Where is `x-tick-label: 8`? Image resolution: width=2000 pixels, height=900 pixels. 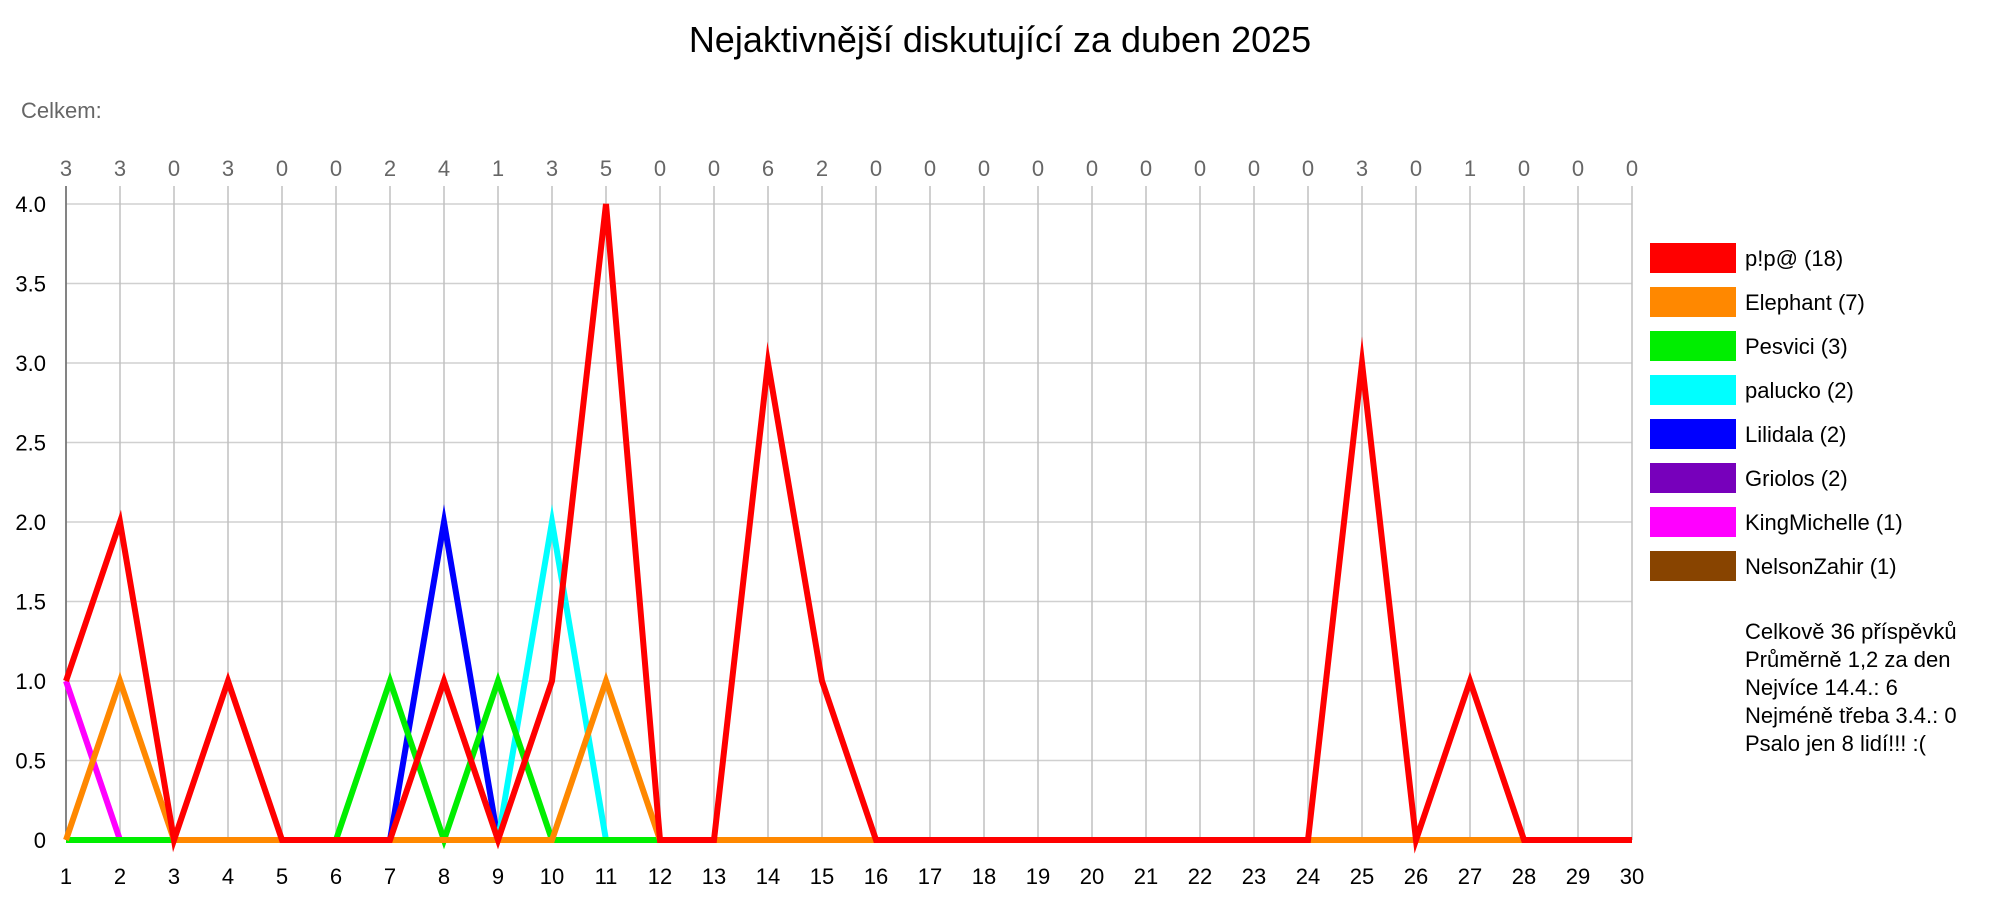
x-tick-label: 8 is located at coordinates (444, 876).